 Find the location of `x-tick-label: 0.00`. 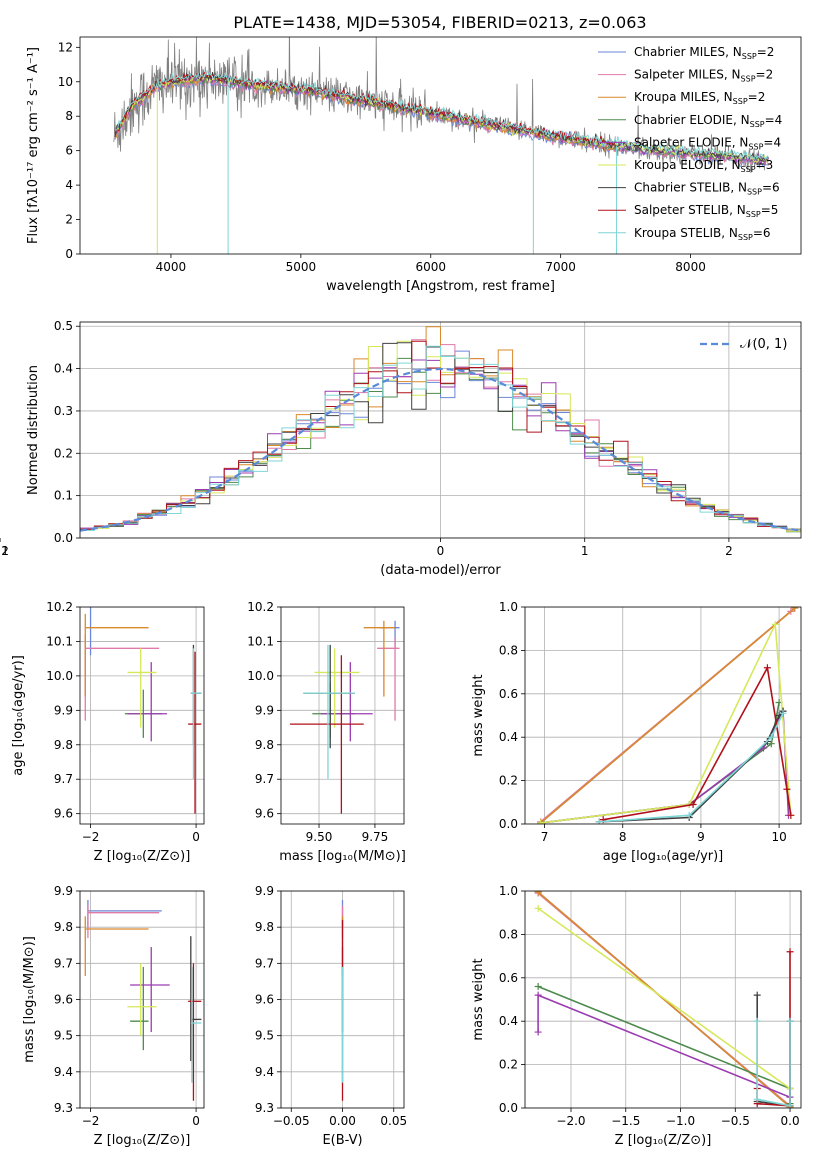

x-tick-label: 0.00 is located at coordinates (342, 1121).